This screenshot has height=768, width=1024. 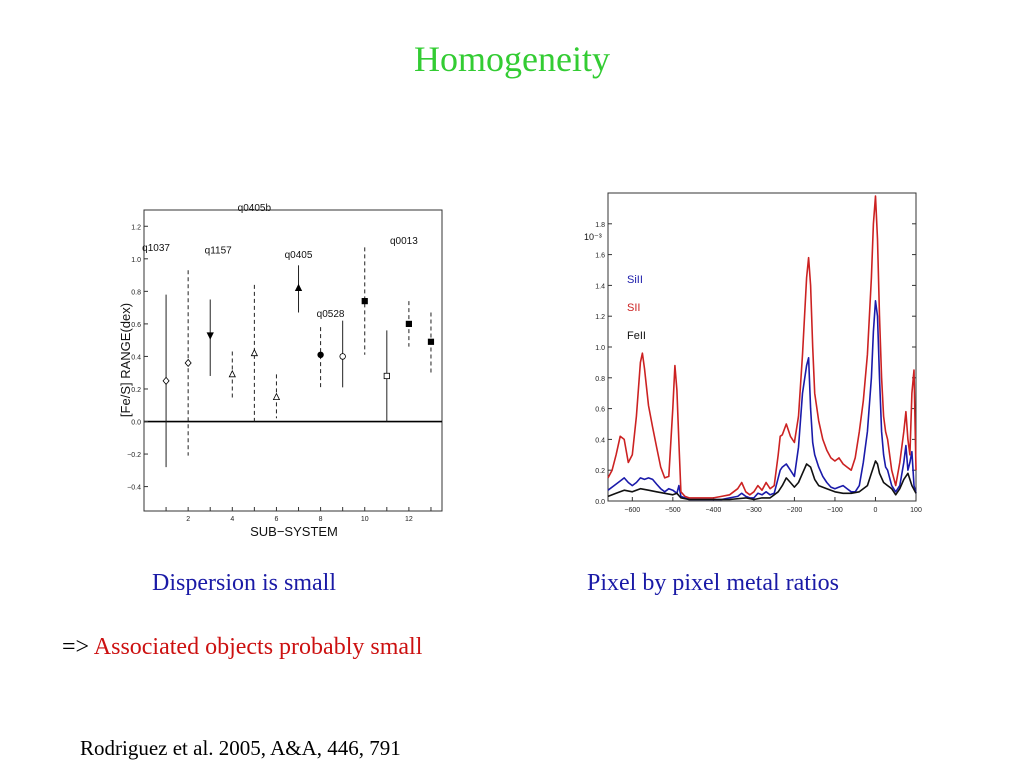 What do you see at coordinates (713, 583) in the screenshot?
I see `right-caption: Pixel by pixel metal ratios` at bounding box center [713, 583].